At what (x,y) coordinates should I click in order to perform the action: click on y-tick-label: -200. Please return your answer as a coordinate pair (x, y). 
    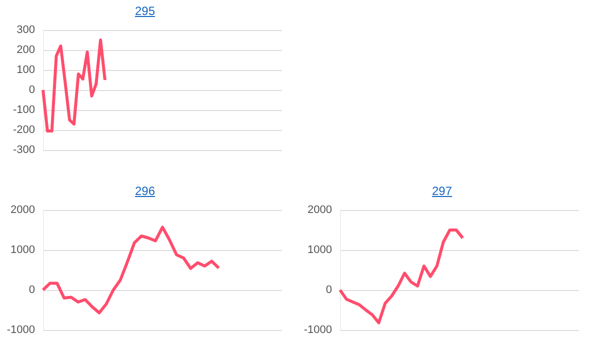
    Looking at the image, I should click on (23, 130).